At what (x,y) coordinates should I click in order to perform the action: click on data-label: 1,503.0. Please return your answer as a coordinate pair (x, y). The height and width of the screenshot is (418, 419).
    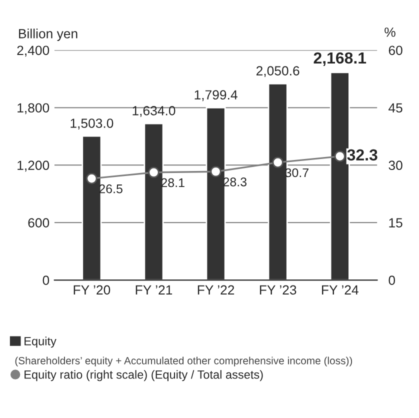
    Looking at the image, I should click on (92, 124).